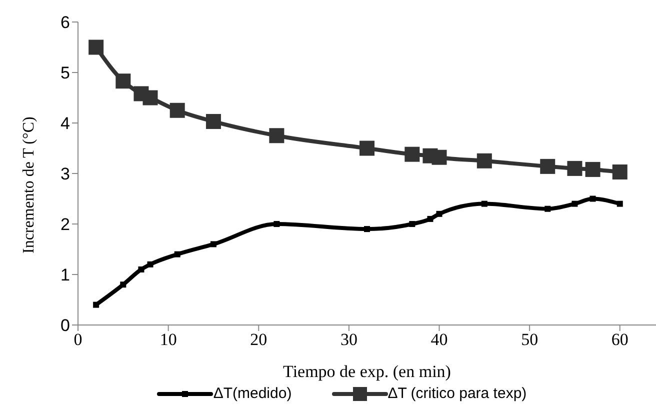 The image size is (656, 416). Describe the element at coordinates (65, 275) in the screenshot. I see `y-tick-label: 1` at that location.